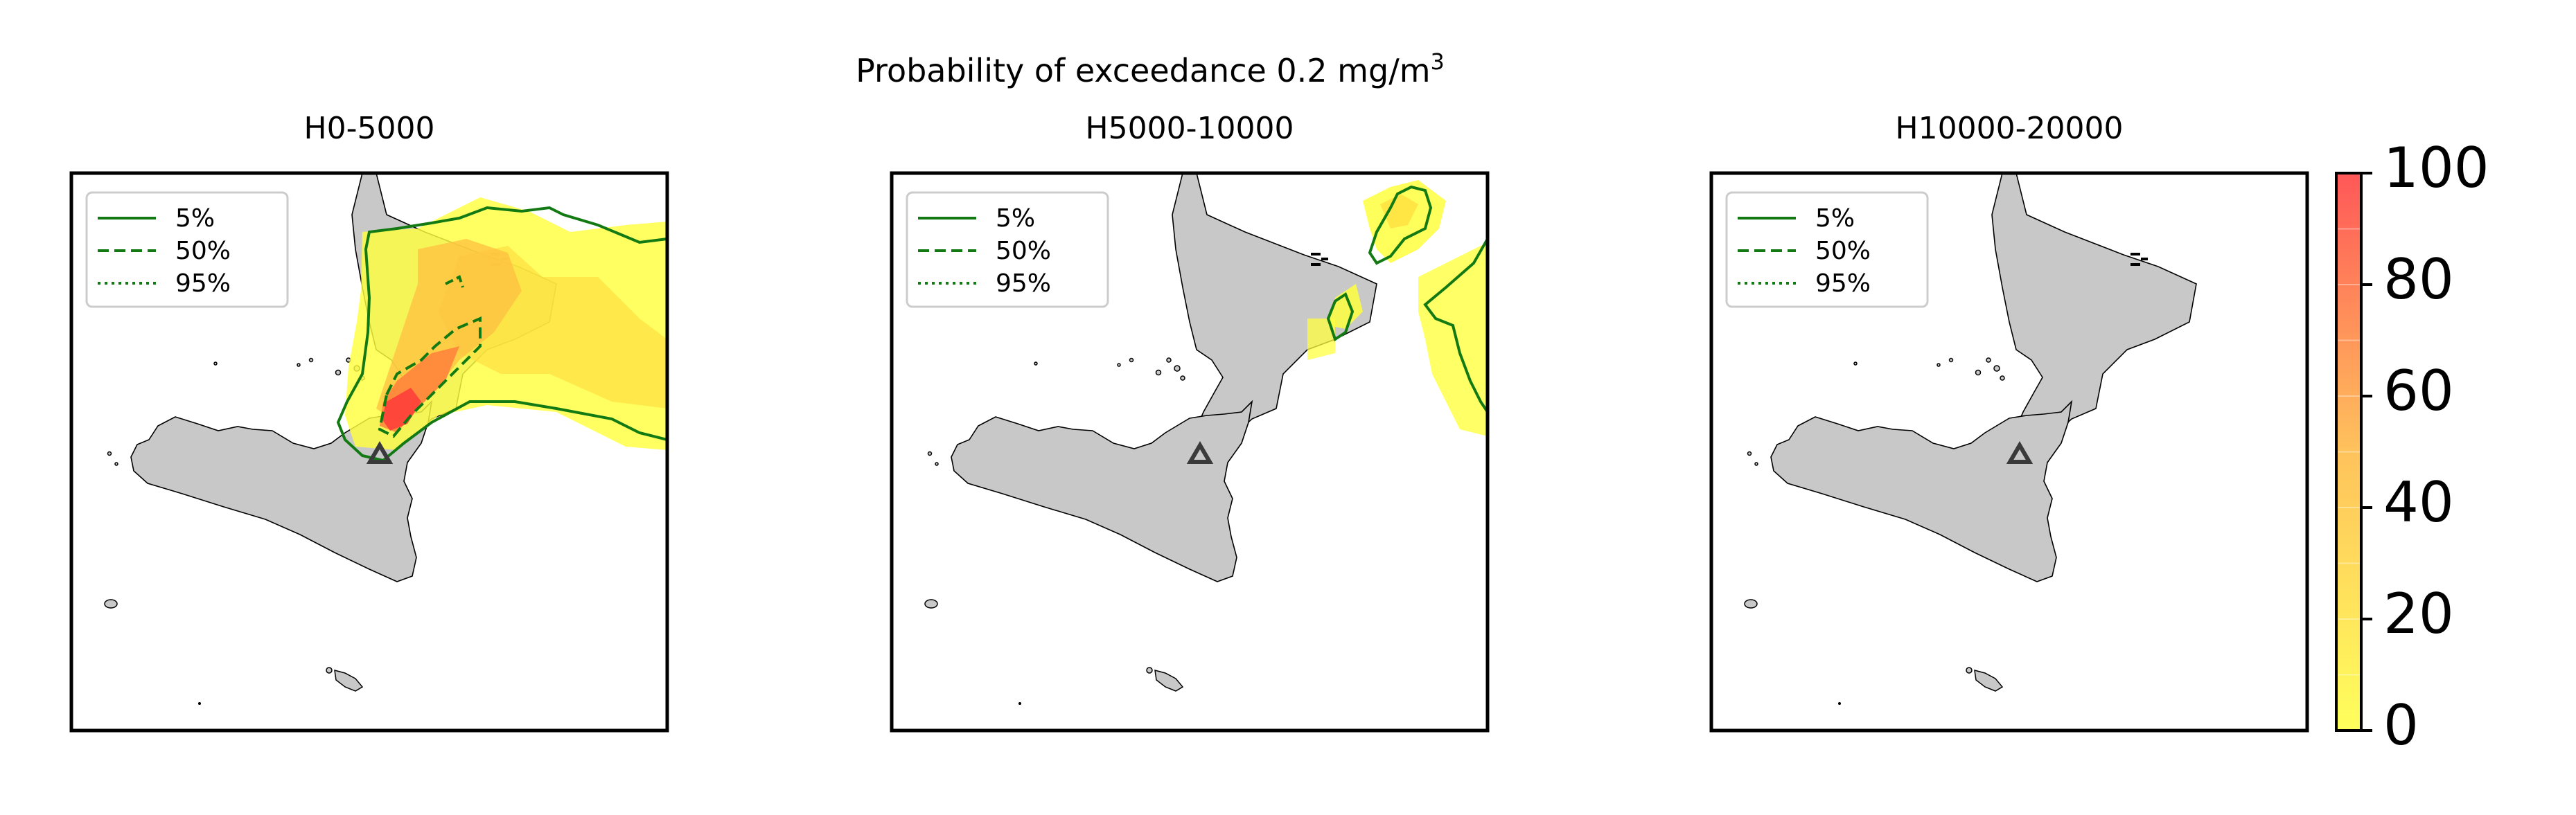 The height and width of the screenshot is (815, 2576). What do you see at coordinates (2418, 280) in the screenshot?
I see `colorbar-tick-label: 80` at bounding box center [2418, 280].